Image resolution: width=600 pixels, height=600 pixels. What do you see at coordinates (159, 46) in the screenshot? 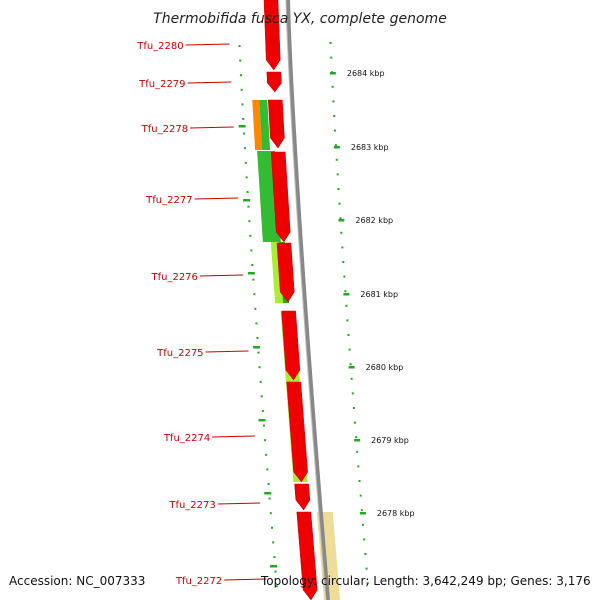
I see `gene-label-tfu-2280: Tfu_2280` at bounding box center [159, 46].